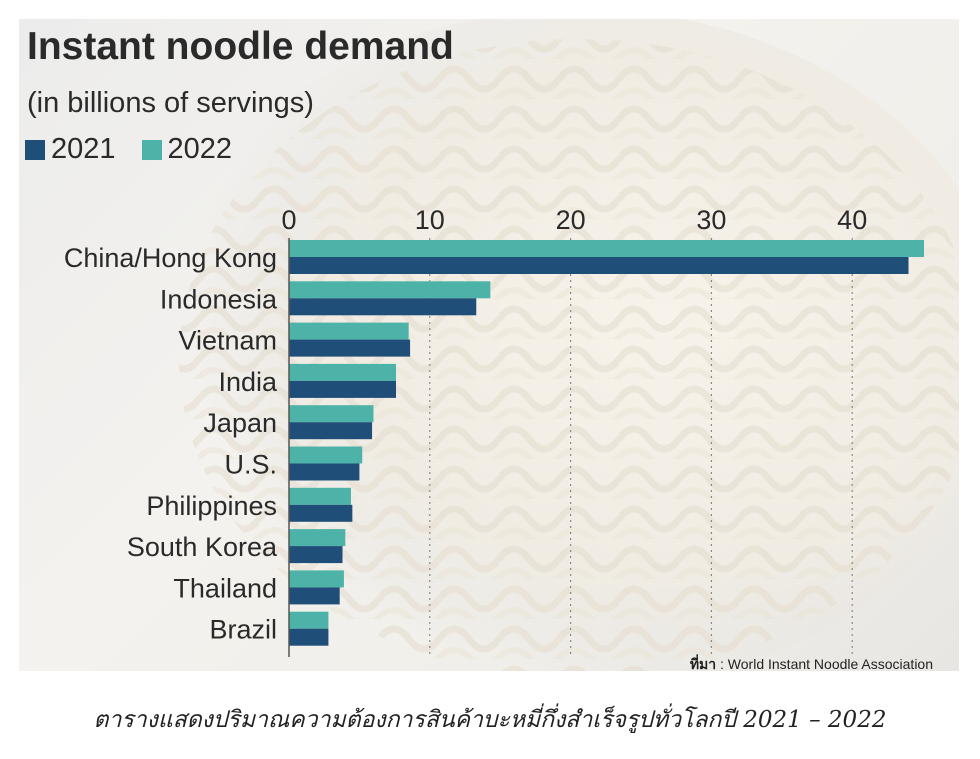 The width and height of the screenshot is (980, 759). Describe the element at coordinates (316, 555) in the screenshot. I see `bar-south-korea-2021` at that location.